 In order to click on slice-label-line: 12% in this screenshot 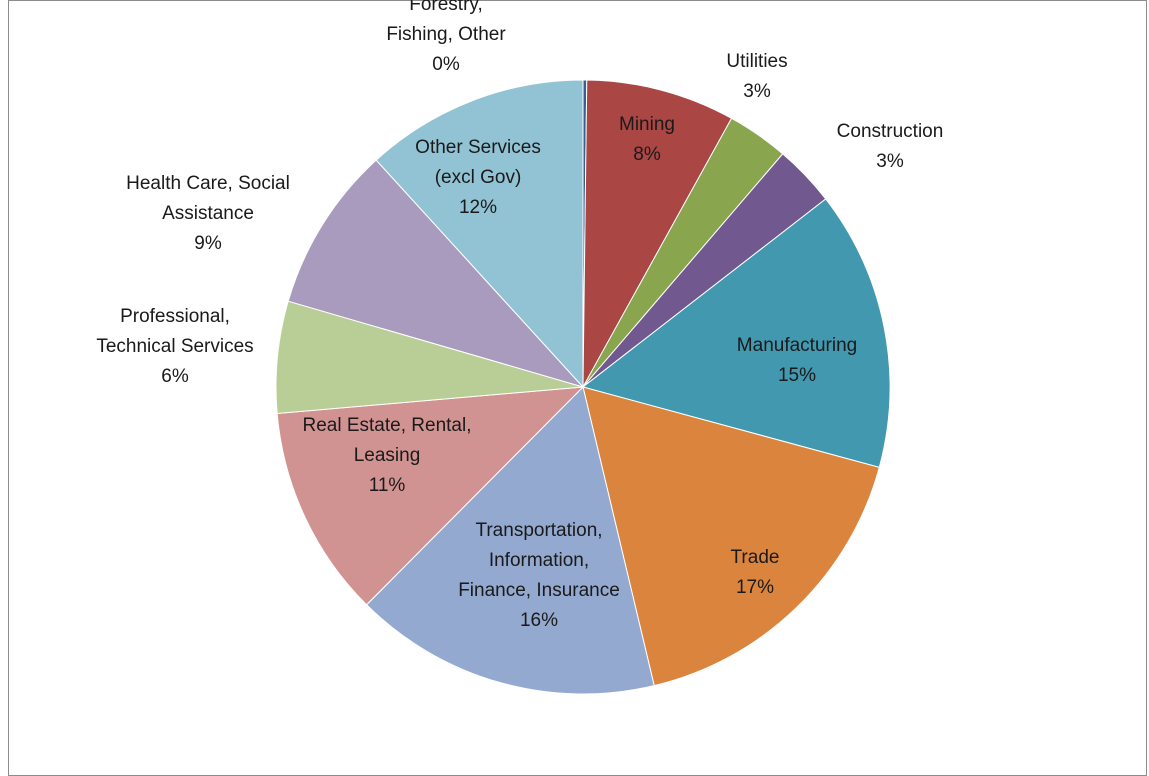, I will do `click(478, 207)`.